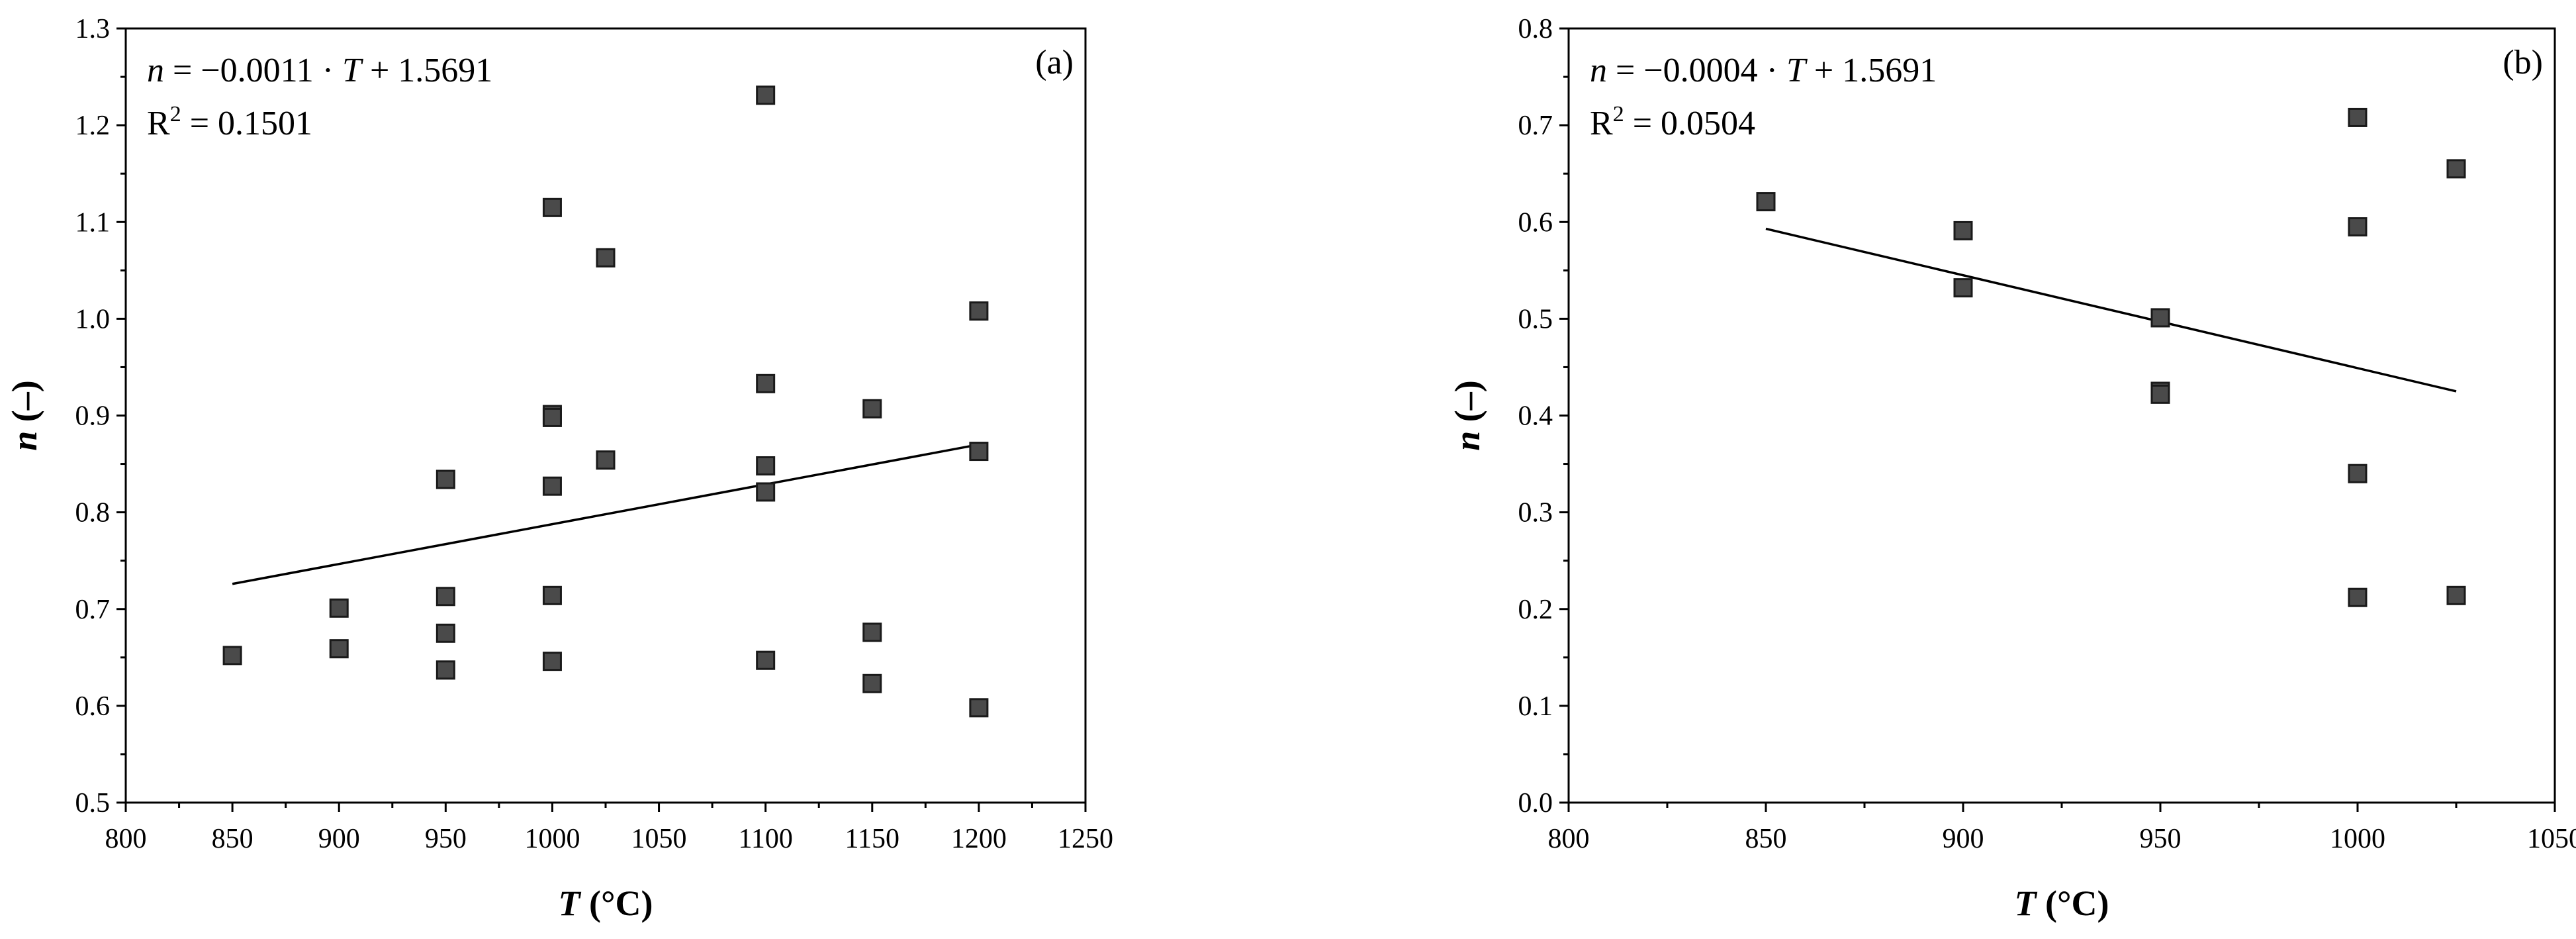  Describe the element at coordinates (979, 839) in the screenshot. I see `x-tick-label: 1200` at that location.